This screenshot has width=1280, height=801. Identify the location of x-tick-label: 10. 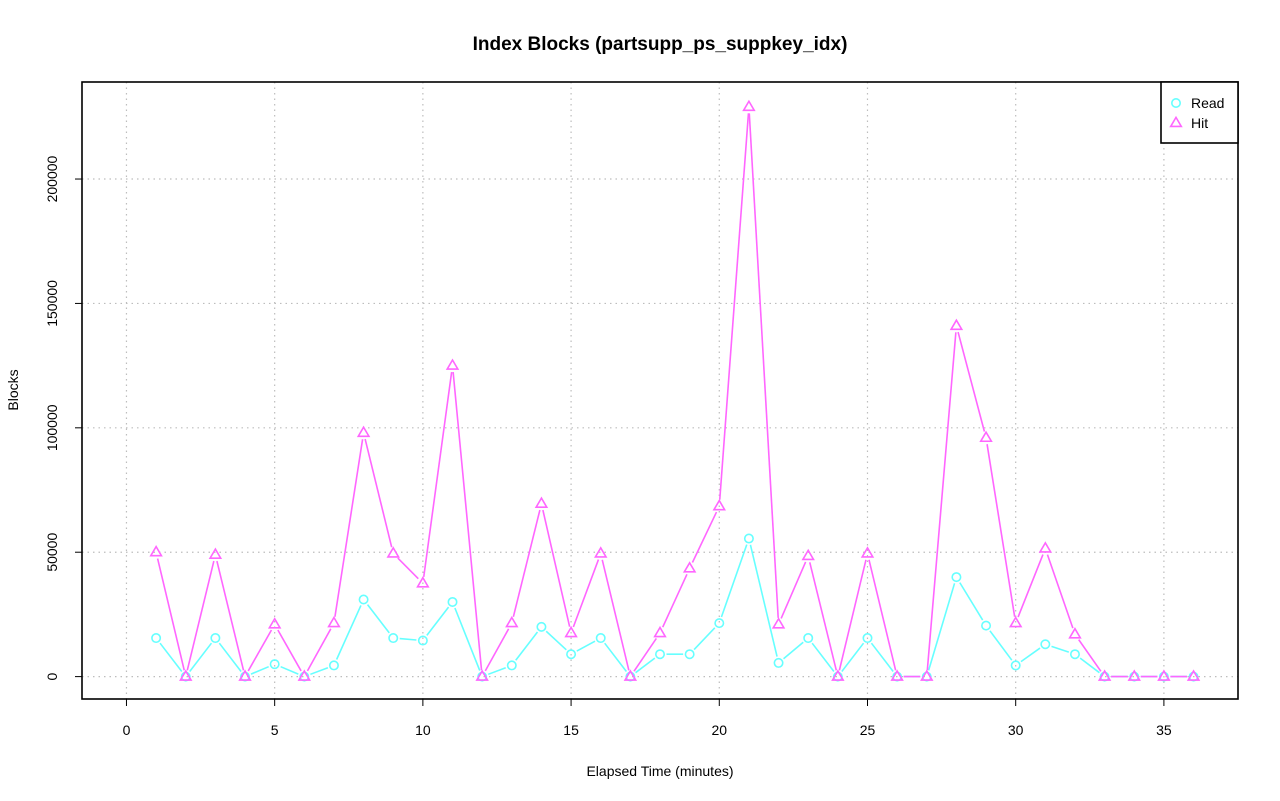
(423, 730).